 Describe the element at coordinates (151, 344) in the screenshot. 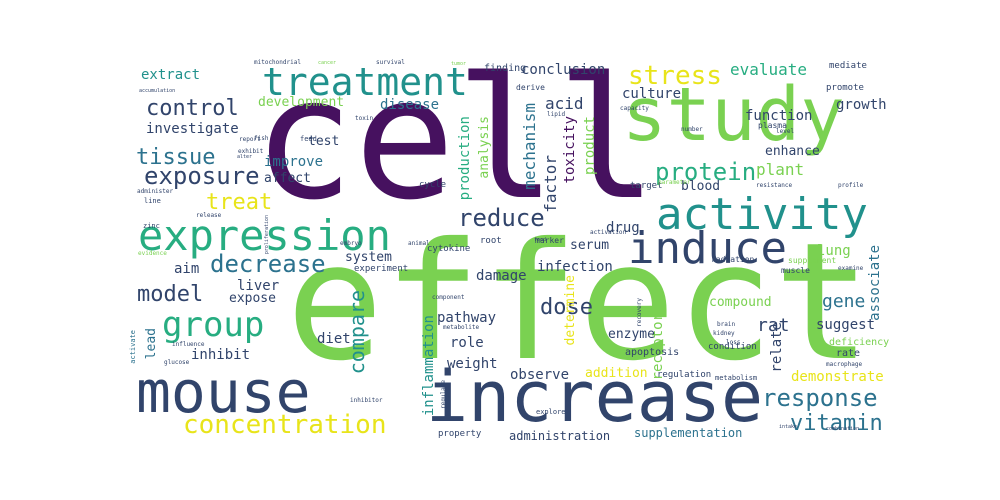

I see `cloud-word: lead` at that location.